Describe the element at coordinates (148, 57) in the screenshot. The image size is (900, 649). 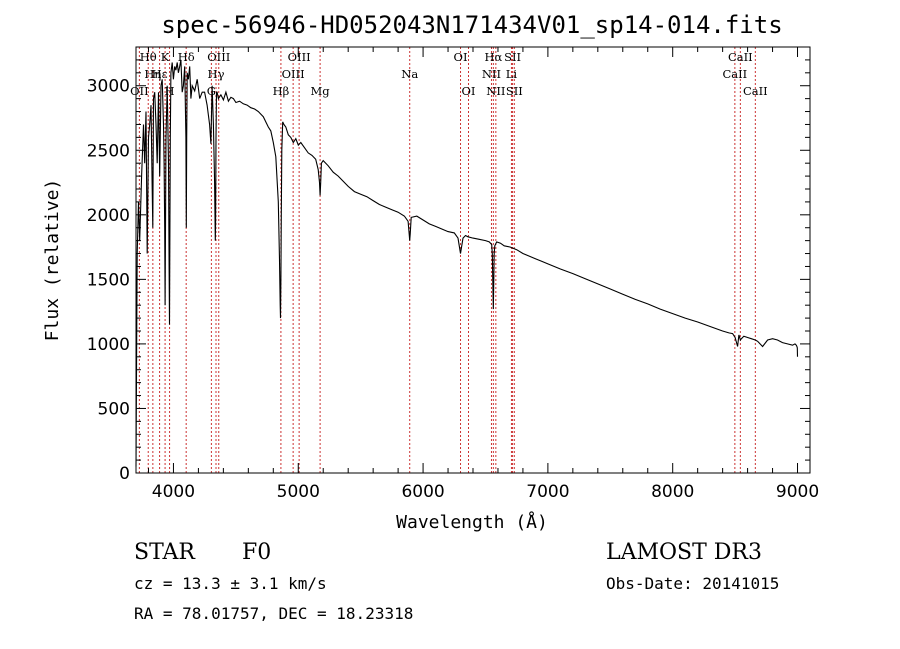
I see `line-label: Hθ` at that location.